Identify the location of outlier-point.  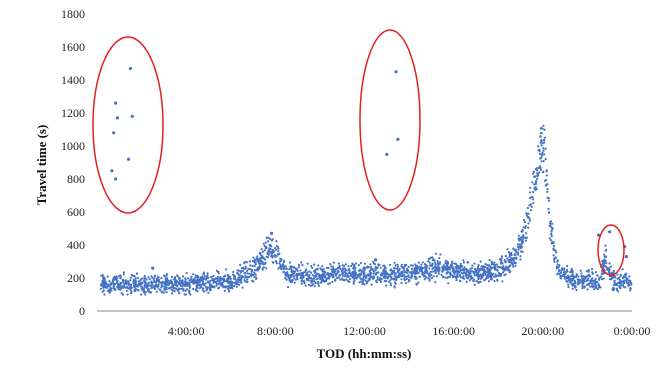
(610, 232).